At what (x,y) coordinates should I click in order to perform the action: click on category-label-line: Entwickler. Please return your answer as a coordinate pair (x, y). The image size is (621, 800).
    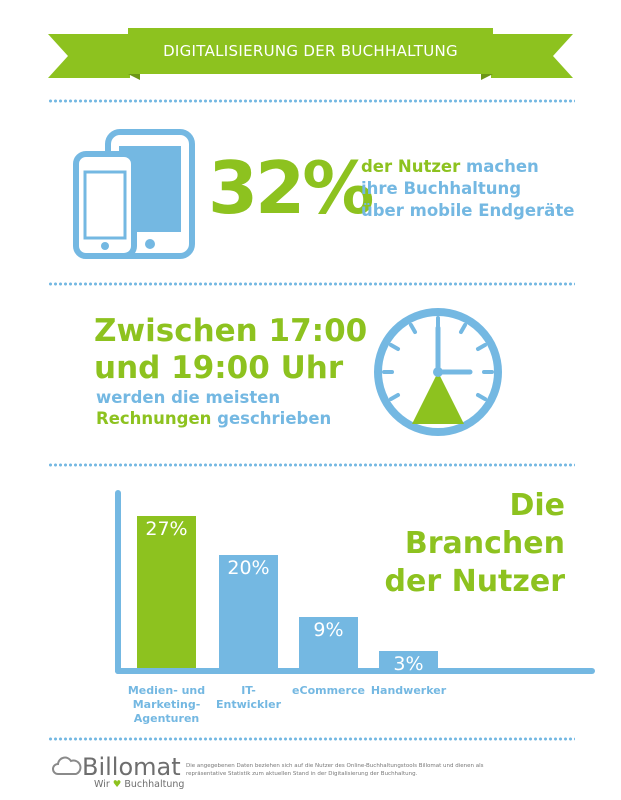
    Looking at the image, I should click on (248, 704).